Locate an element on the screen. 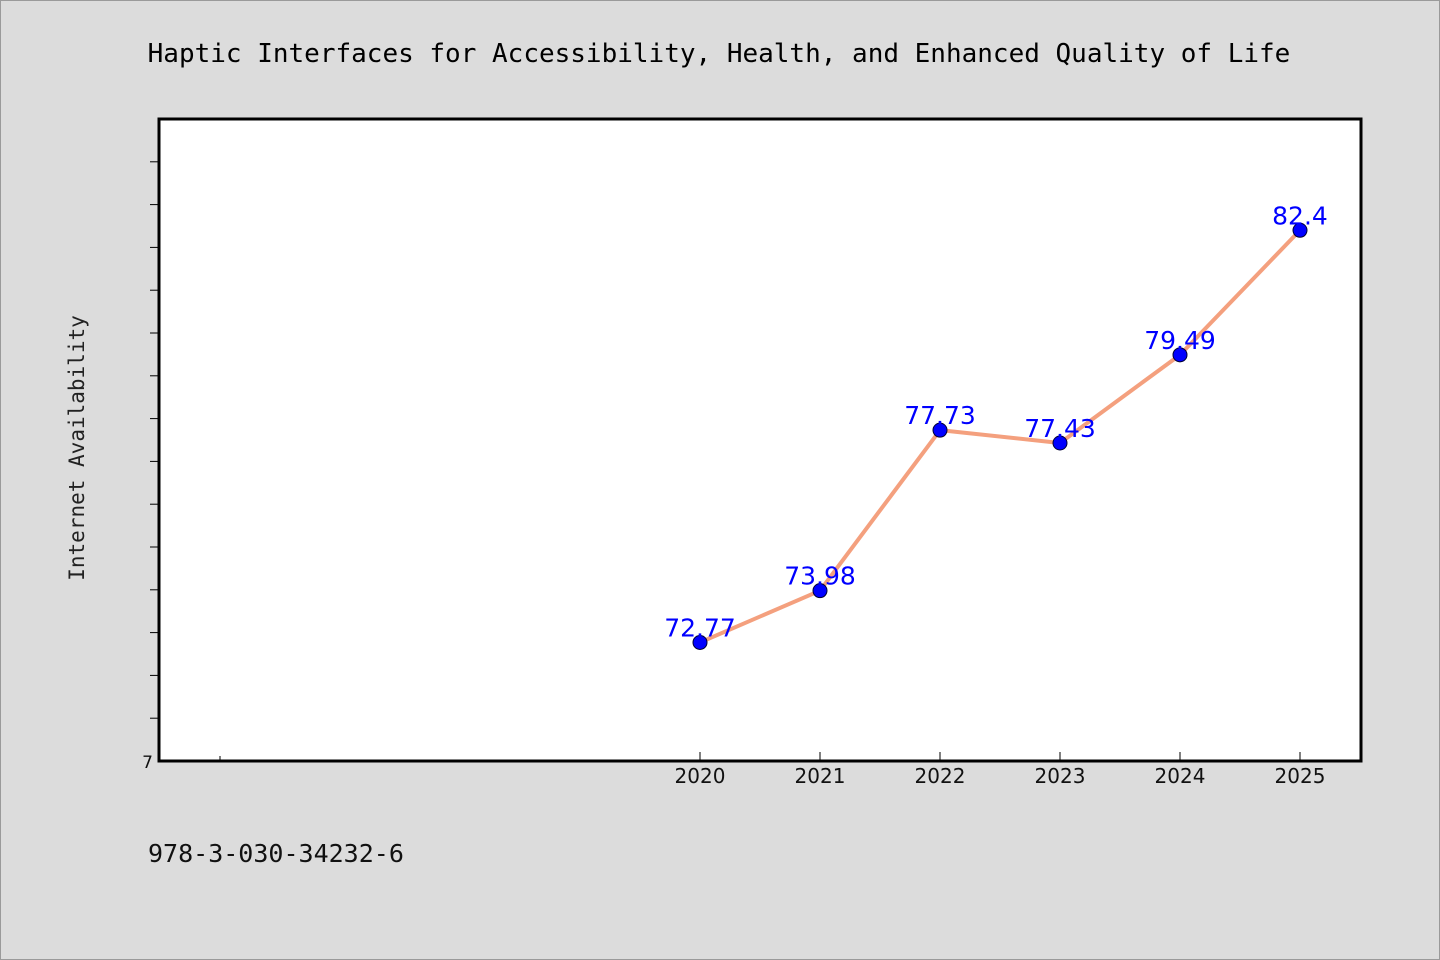 The height and width of the screenshot is (960, 1440). x-tick-label: 2021 is located at coordinates (820, 776).